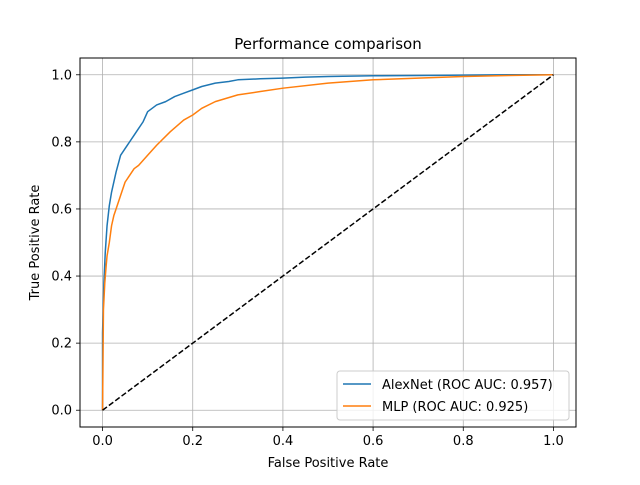 This screenshot has width=640, height=485. Describe the element at coordinates (192, 441) in the screenshot. I see `x-tick-label: 0.2` at that location.